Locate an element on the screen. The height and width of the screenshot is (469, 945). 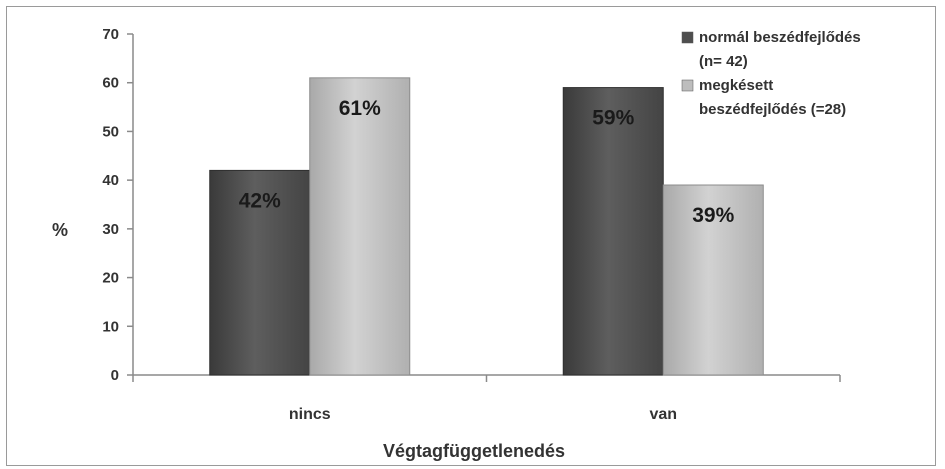
bar-normal-van is located at coordinates (613, 231).